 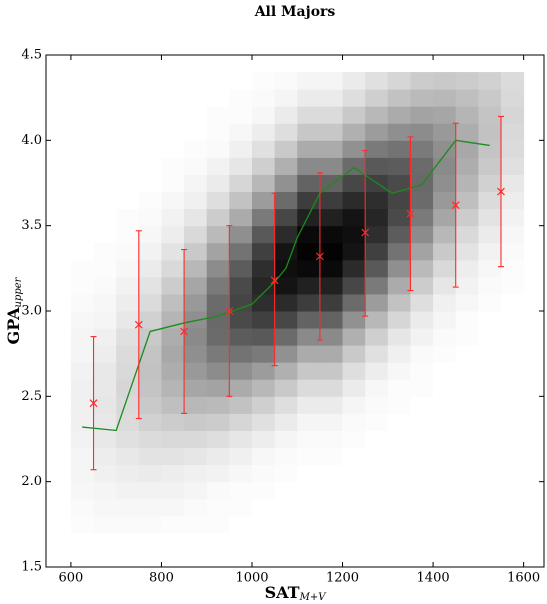 I want to click on x-tick-label: 1200, so click(x=342, y=578).